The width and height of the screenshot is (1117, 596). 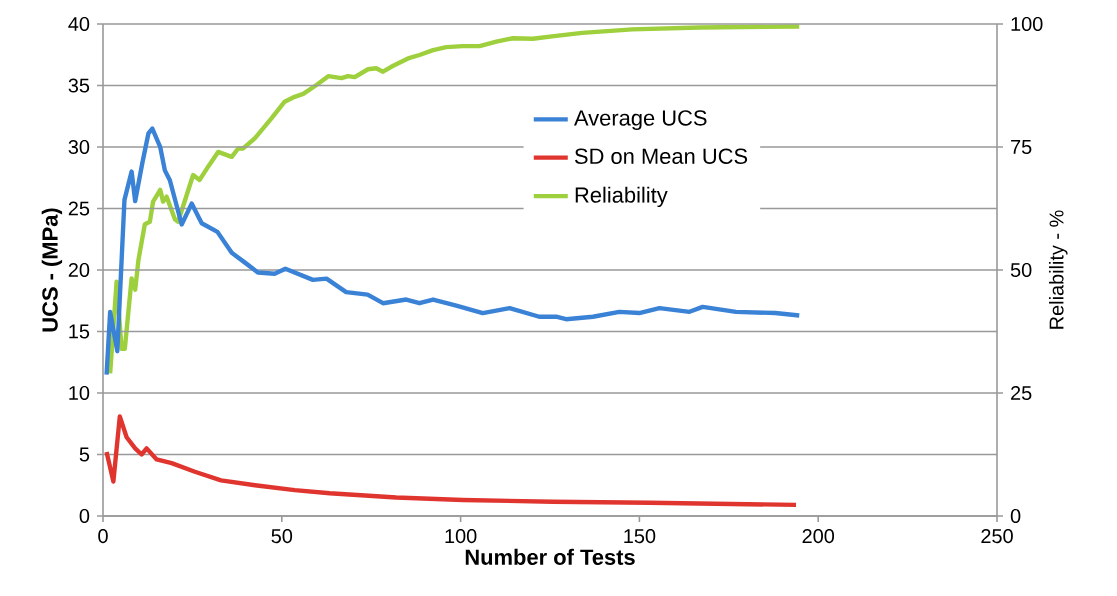 What do you see at coordinates (550, 556) in the screenshot?
I see `x-axis-title: Number of Tests` at bounding box center [550, 556].